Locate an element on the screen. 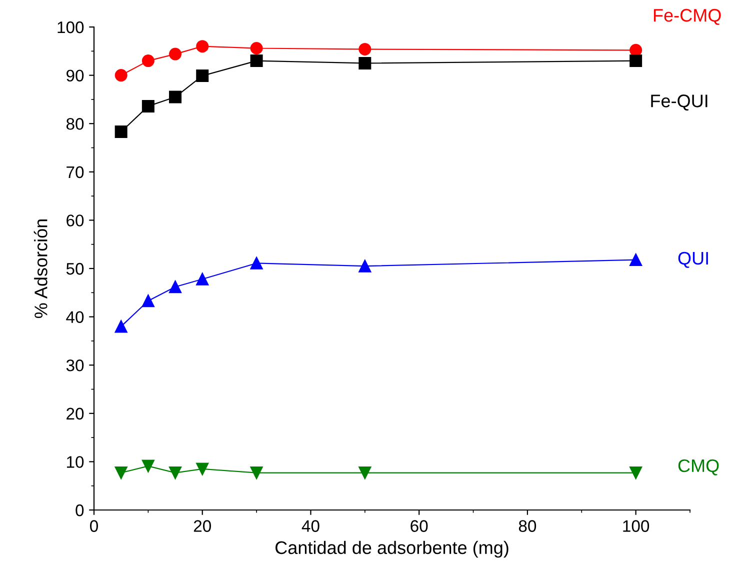  x-tick-label: 40 is located at coordinates (311, 526).